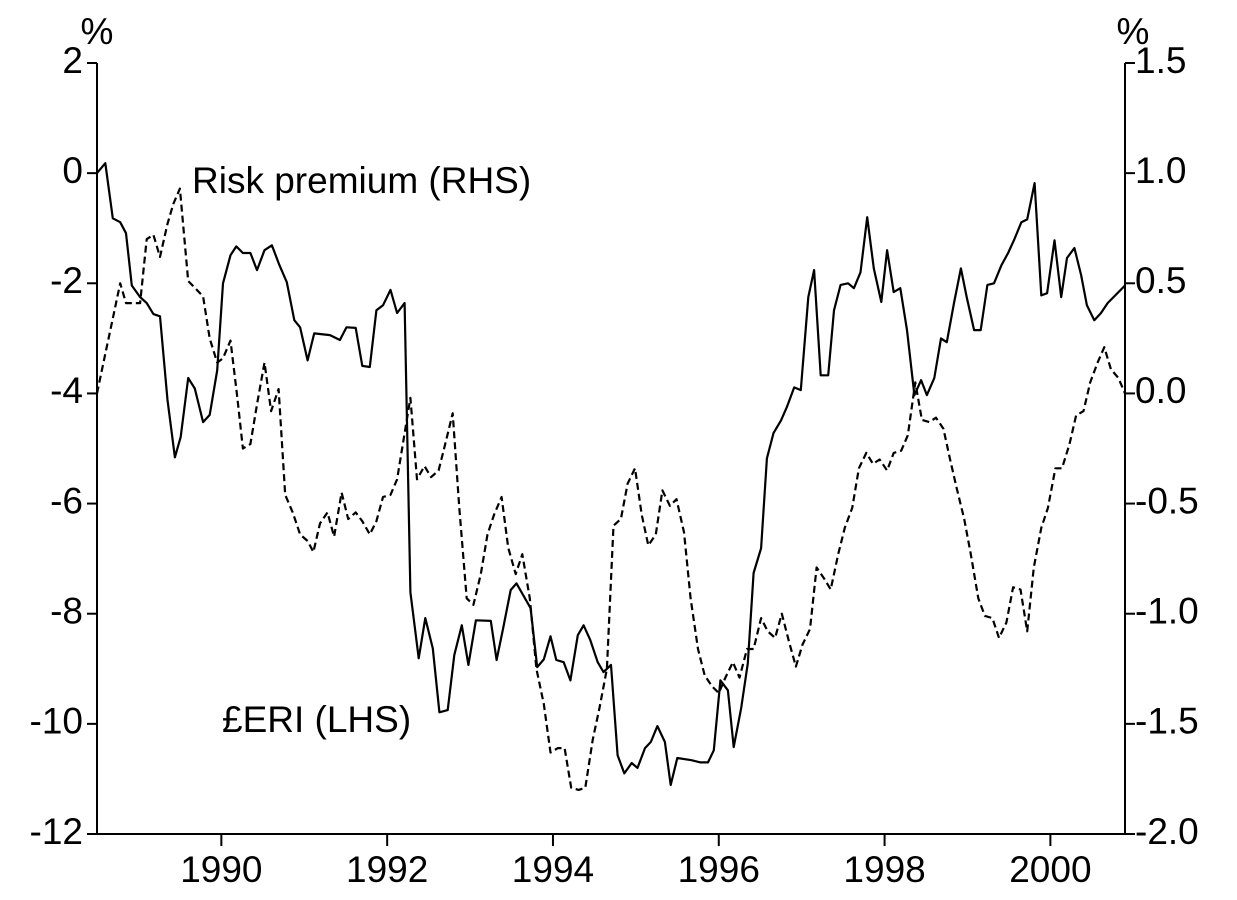 The image size is (1237, 900). Describe the element at coordinates (884, 869) in the screenshot. I see `x-tick-label: 1998` at that location.